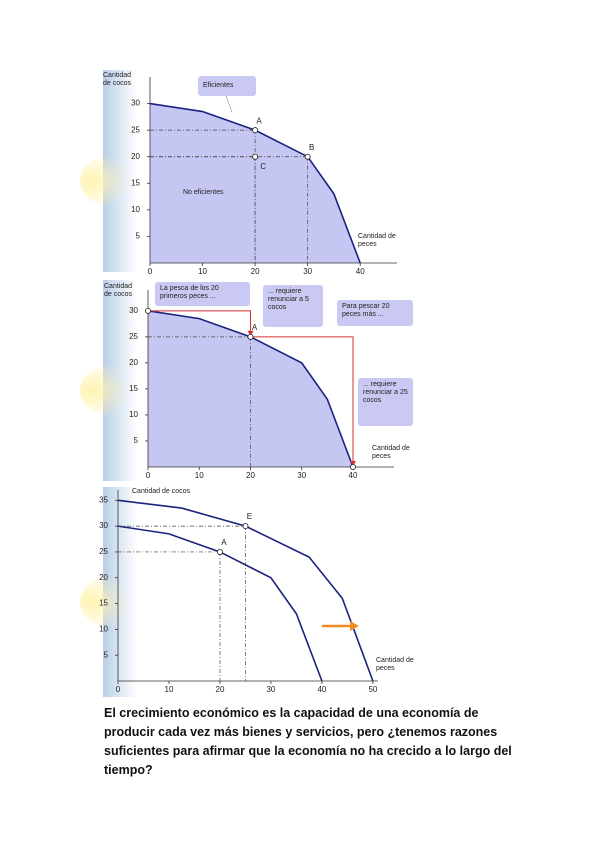  Describe the element at coordinates (203, 192) in the screenshot. I see `annotation: No eficientes` at that location.